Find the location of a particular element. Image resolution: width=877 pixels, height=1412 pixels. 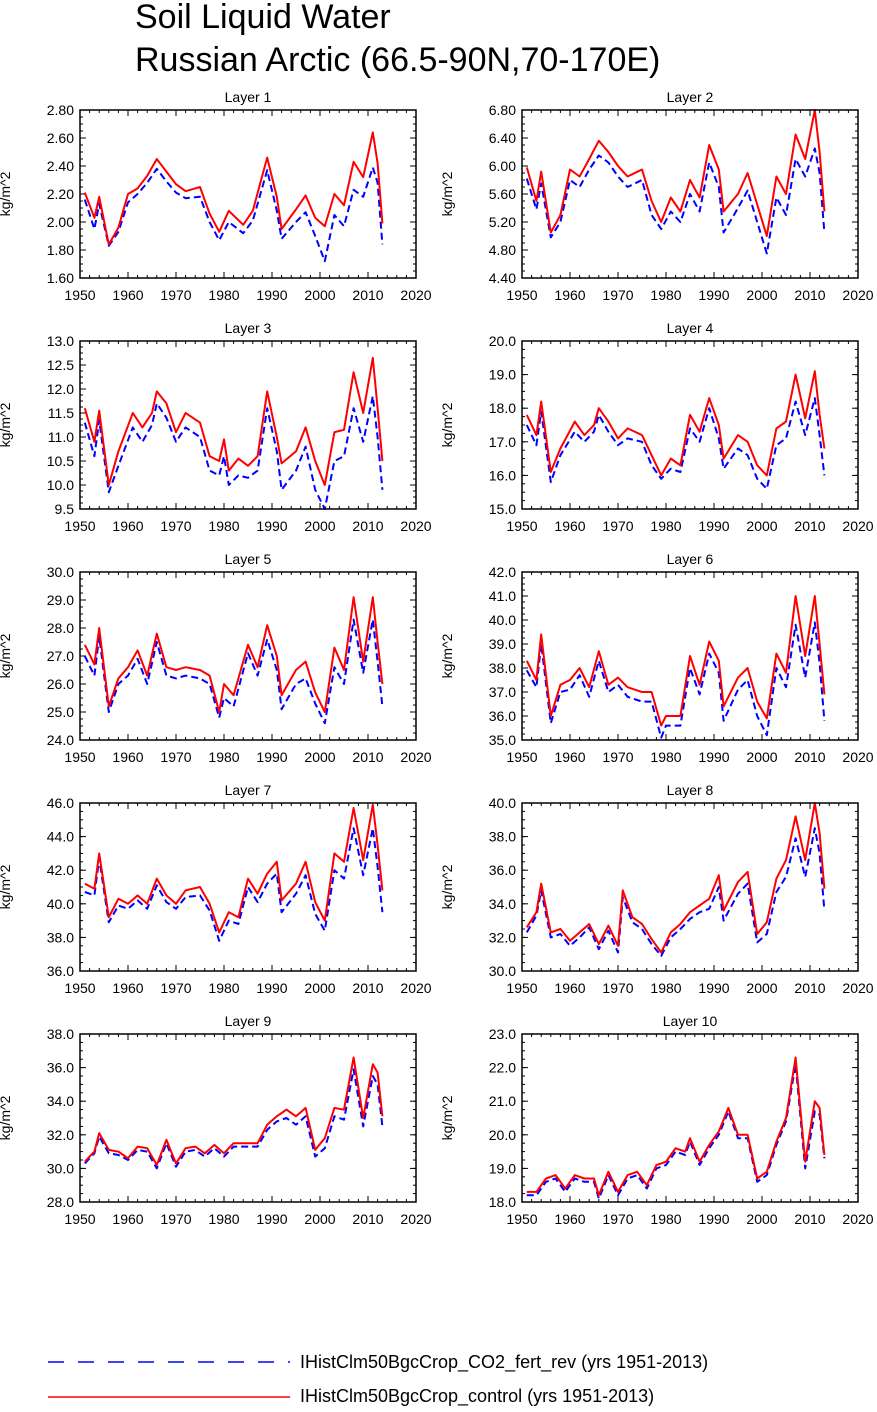

y-tick-label: 34.0 is located at coordinates (502, 904).